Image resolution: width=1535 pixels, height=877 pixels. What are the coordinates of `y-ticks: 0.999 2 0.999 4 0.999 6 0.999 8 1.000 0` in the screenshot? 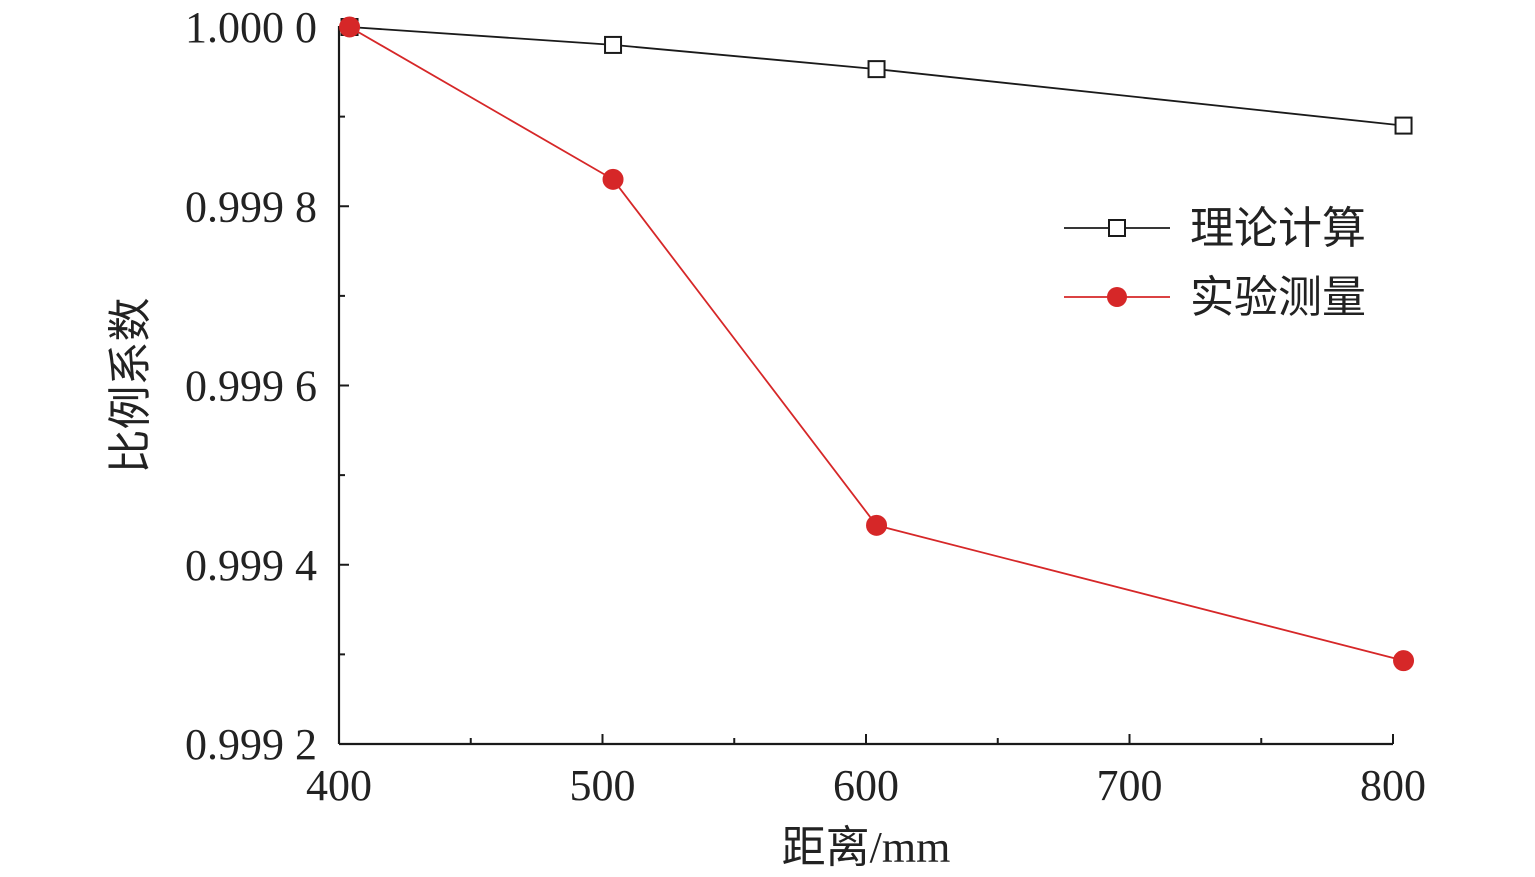 It's located at (267, 386).